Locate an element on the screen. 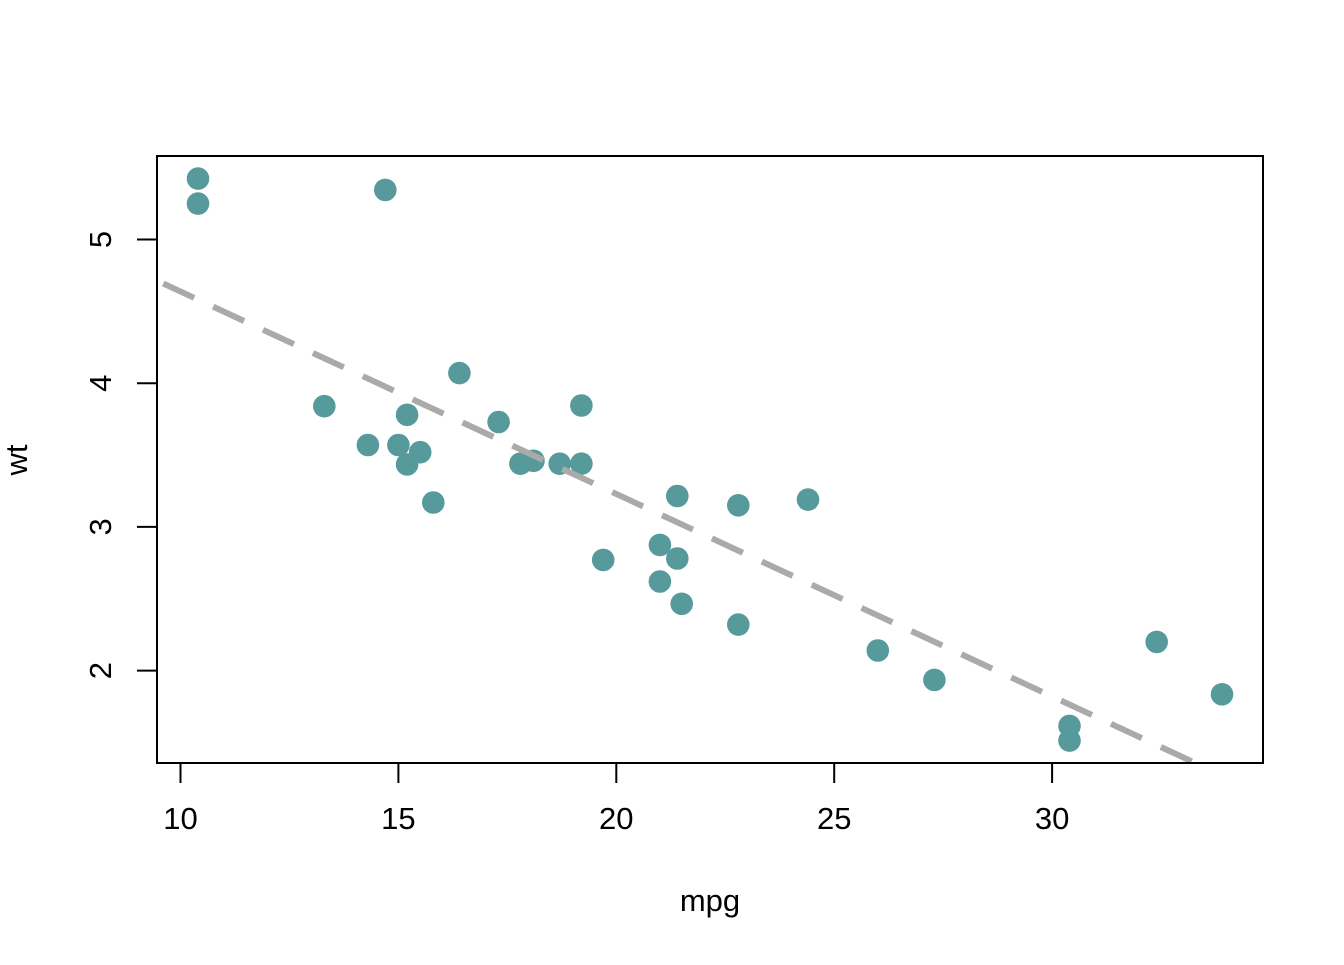 The height and width of the screenshot is (965, 1344). x-tick-label: 25 is located at coordinates (834, 818).